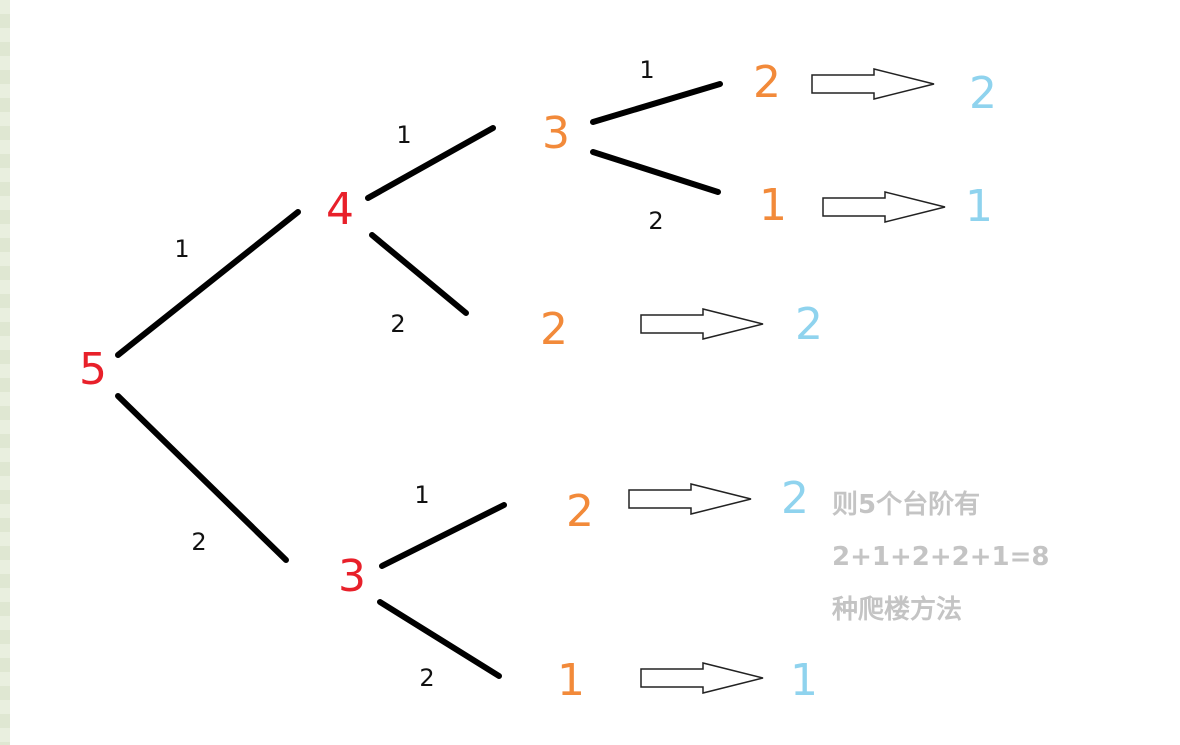 The width and height of the screenshot is (1180, 745). I want to click on node-2-c: 2, so click(580, 511).